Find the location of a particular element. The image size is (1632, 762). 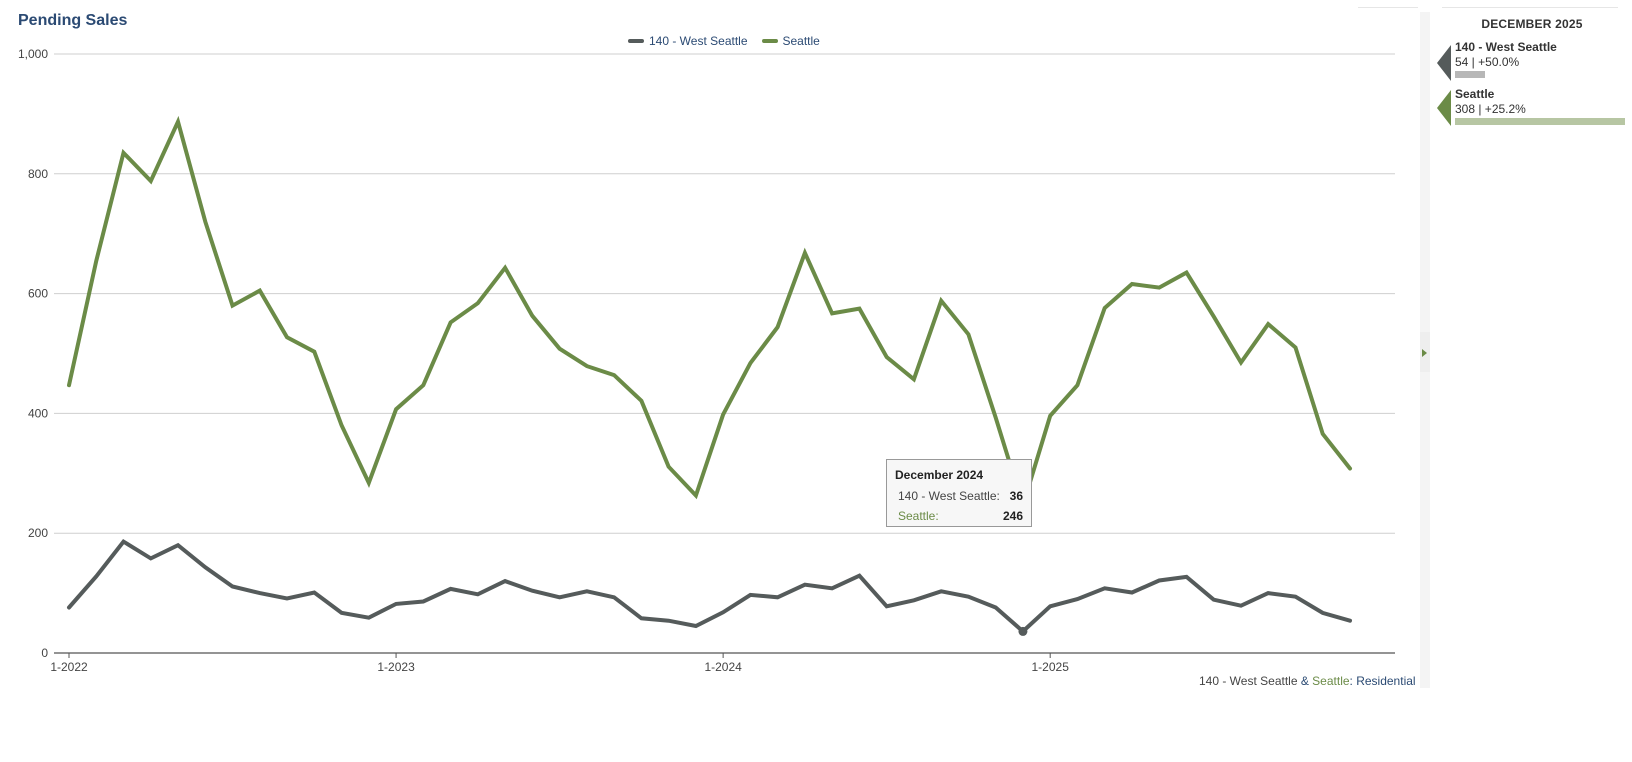

y-tick-label: 200 is located at coordinates (38, 533).